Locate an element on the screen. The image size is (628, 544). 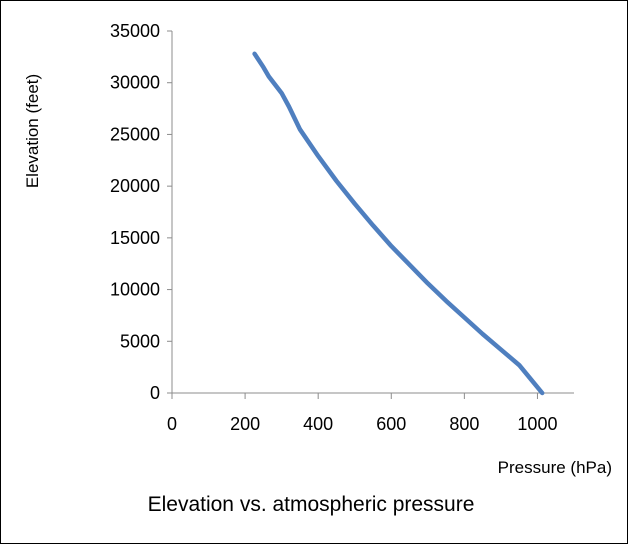
y-tick-label: 15000 is located at coordinates (135, 238).